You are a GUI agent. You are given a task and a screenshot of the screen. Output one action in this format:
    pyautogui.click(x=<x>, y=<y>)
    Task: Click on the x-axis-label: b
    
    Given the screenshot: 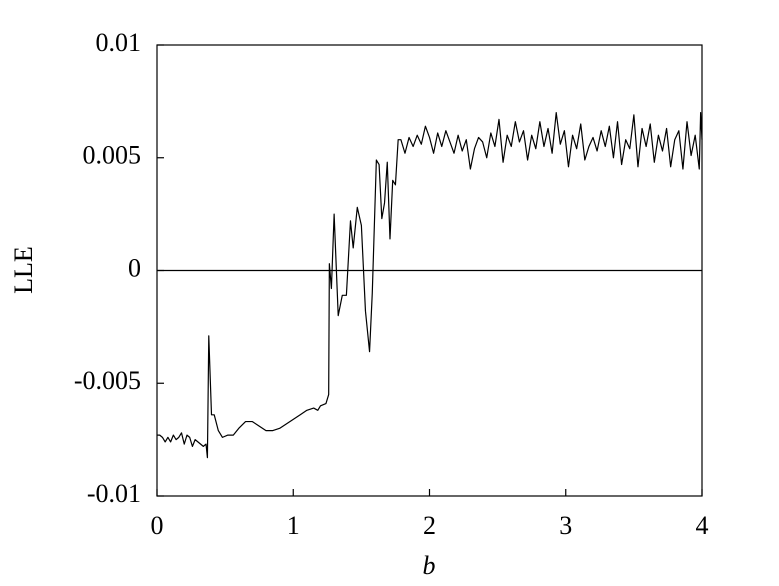 What is the action you would take?
    pyautogui.click(x=429, y=565)
    